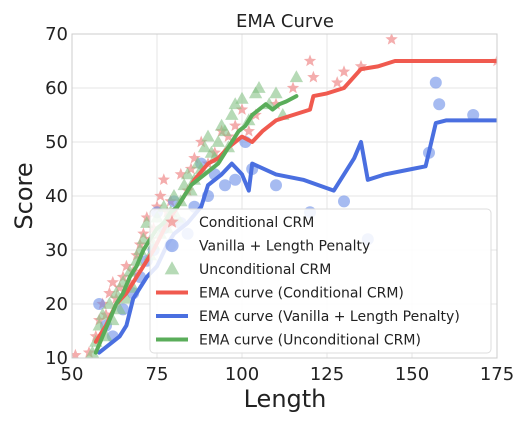 The width and height of the screenshot is (532, 425). I want to click on legend-label: EMA curve (Vanilla + Length Penalty), so click(329, 317).